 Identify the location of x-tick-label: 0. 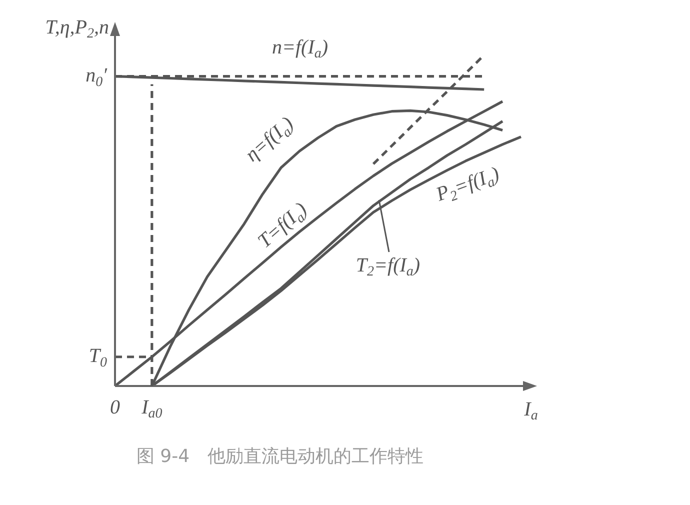
(115, 407).